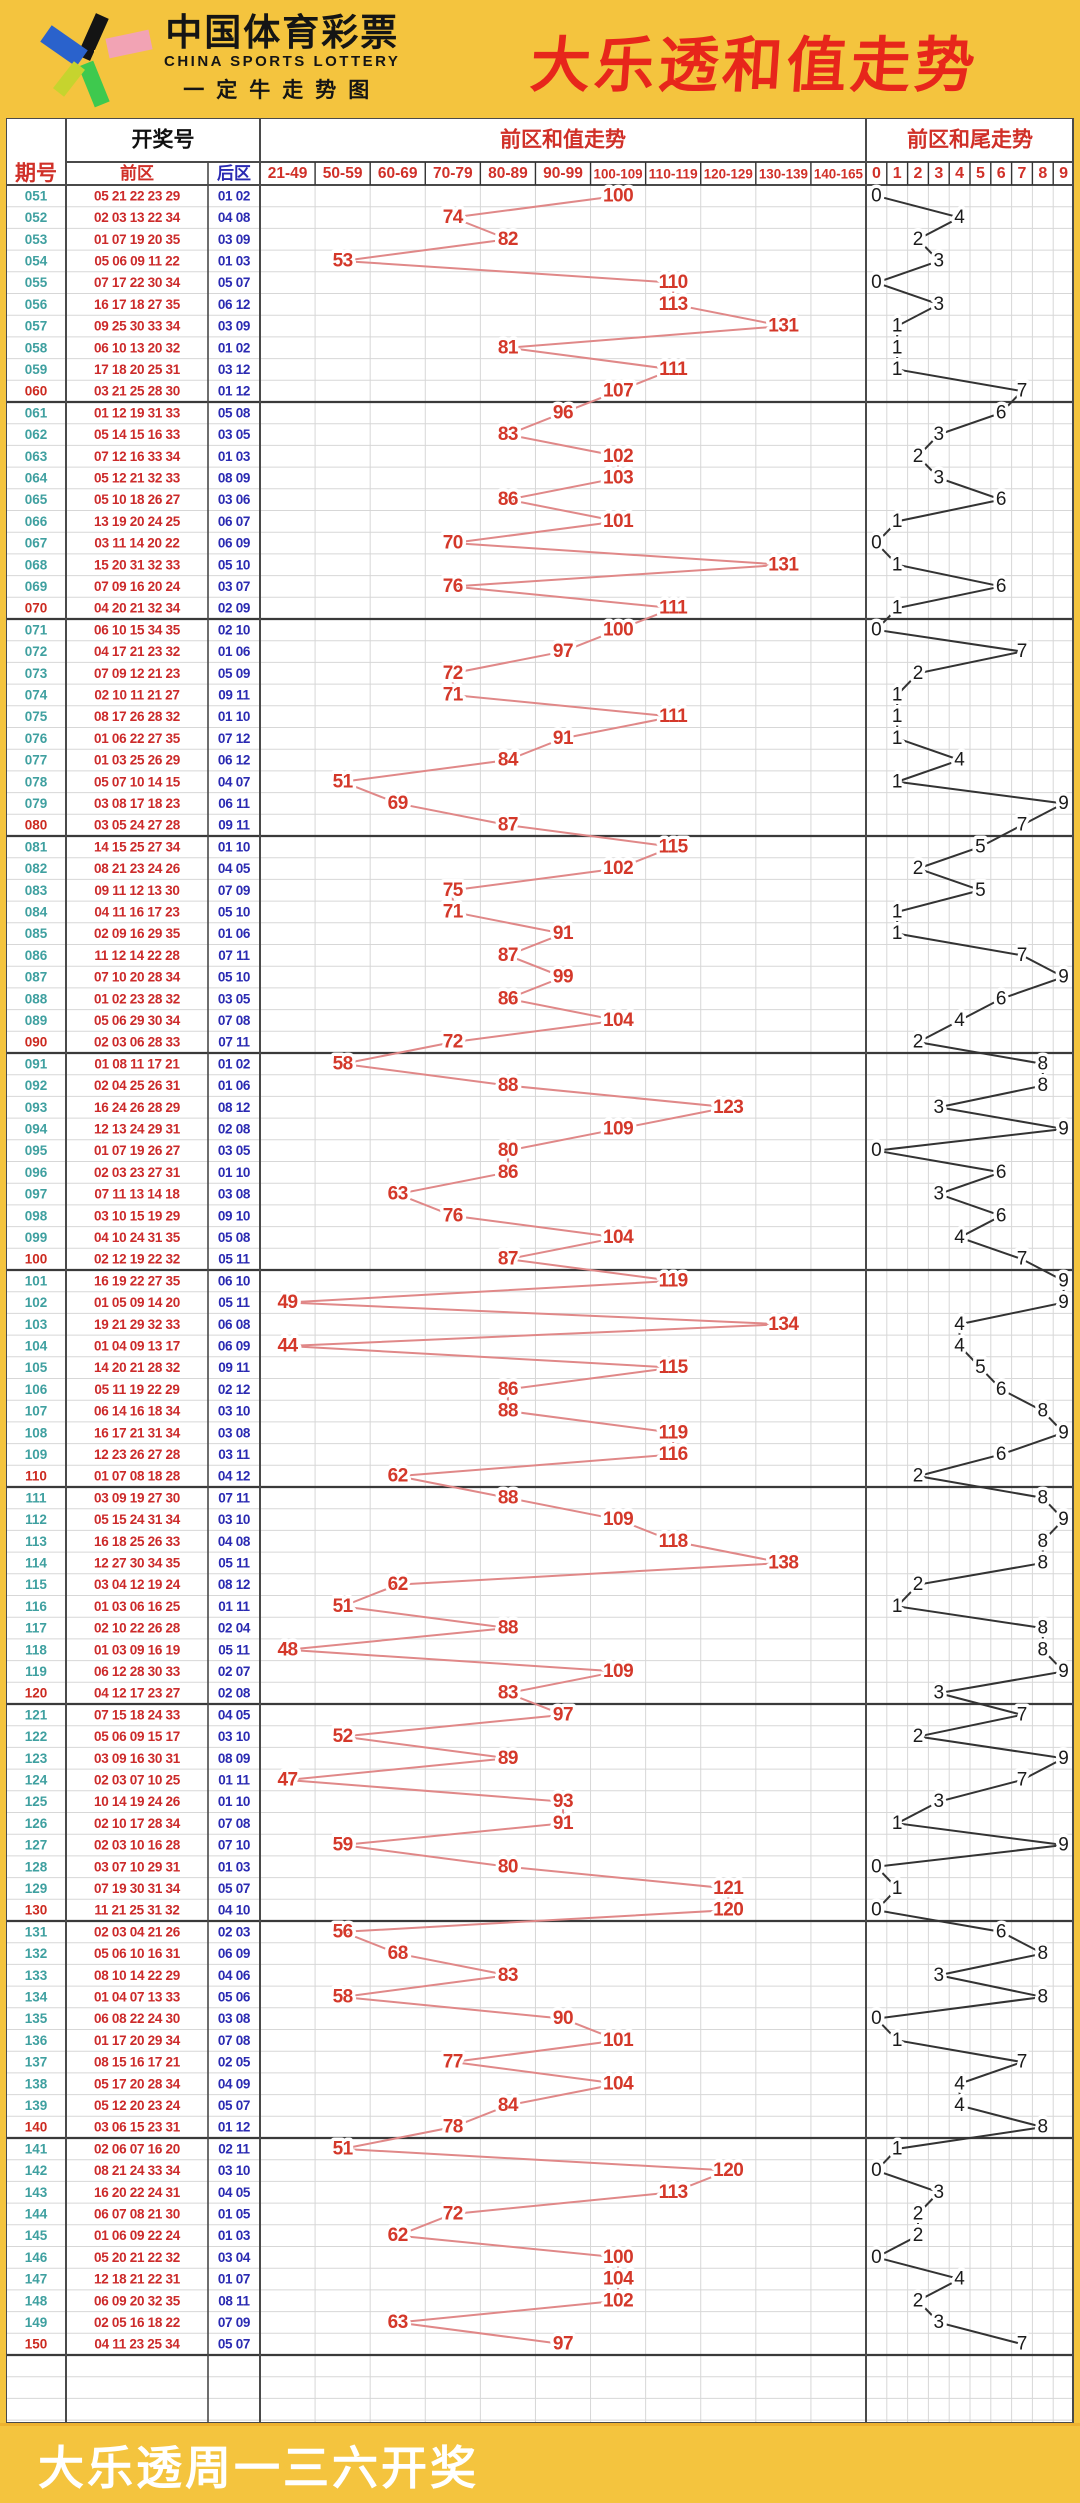 This screenshot has width=1080, height=2503. What do you see at coordinates (36, 1215) in the screenshot?
I see `period-cell: 098` at bounding box center [36, 1215].